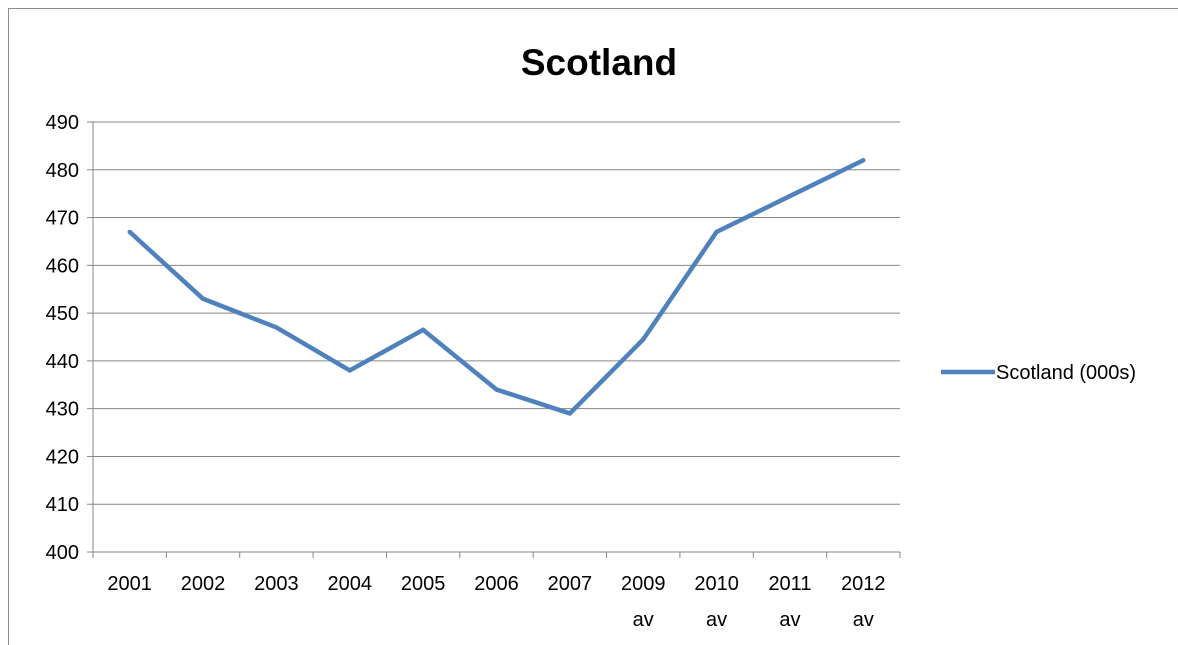 The image size is (1178, 645). I want to click on legend-label: Scotland (000s), so click(1066, 373).